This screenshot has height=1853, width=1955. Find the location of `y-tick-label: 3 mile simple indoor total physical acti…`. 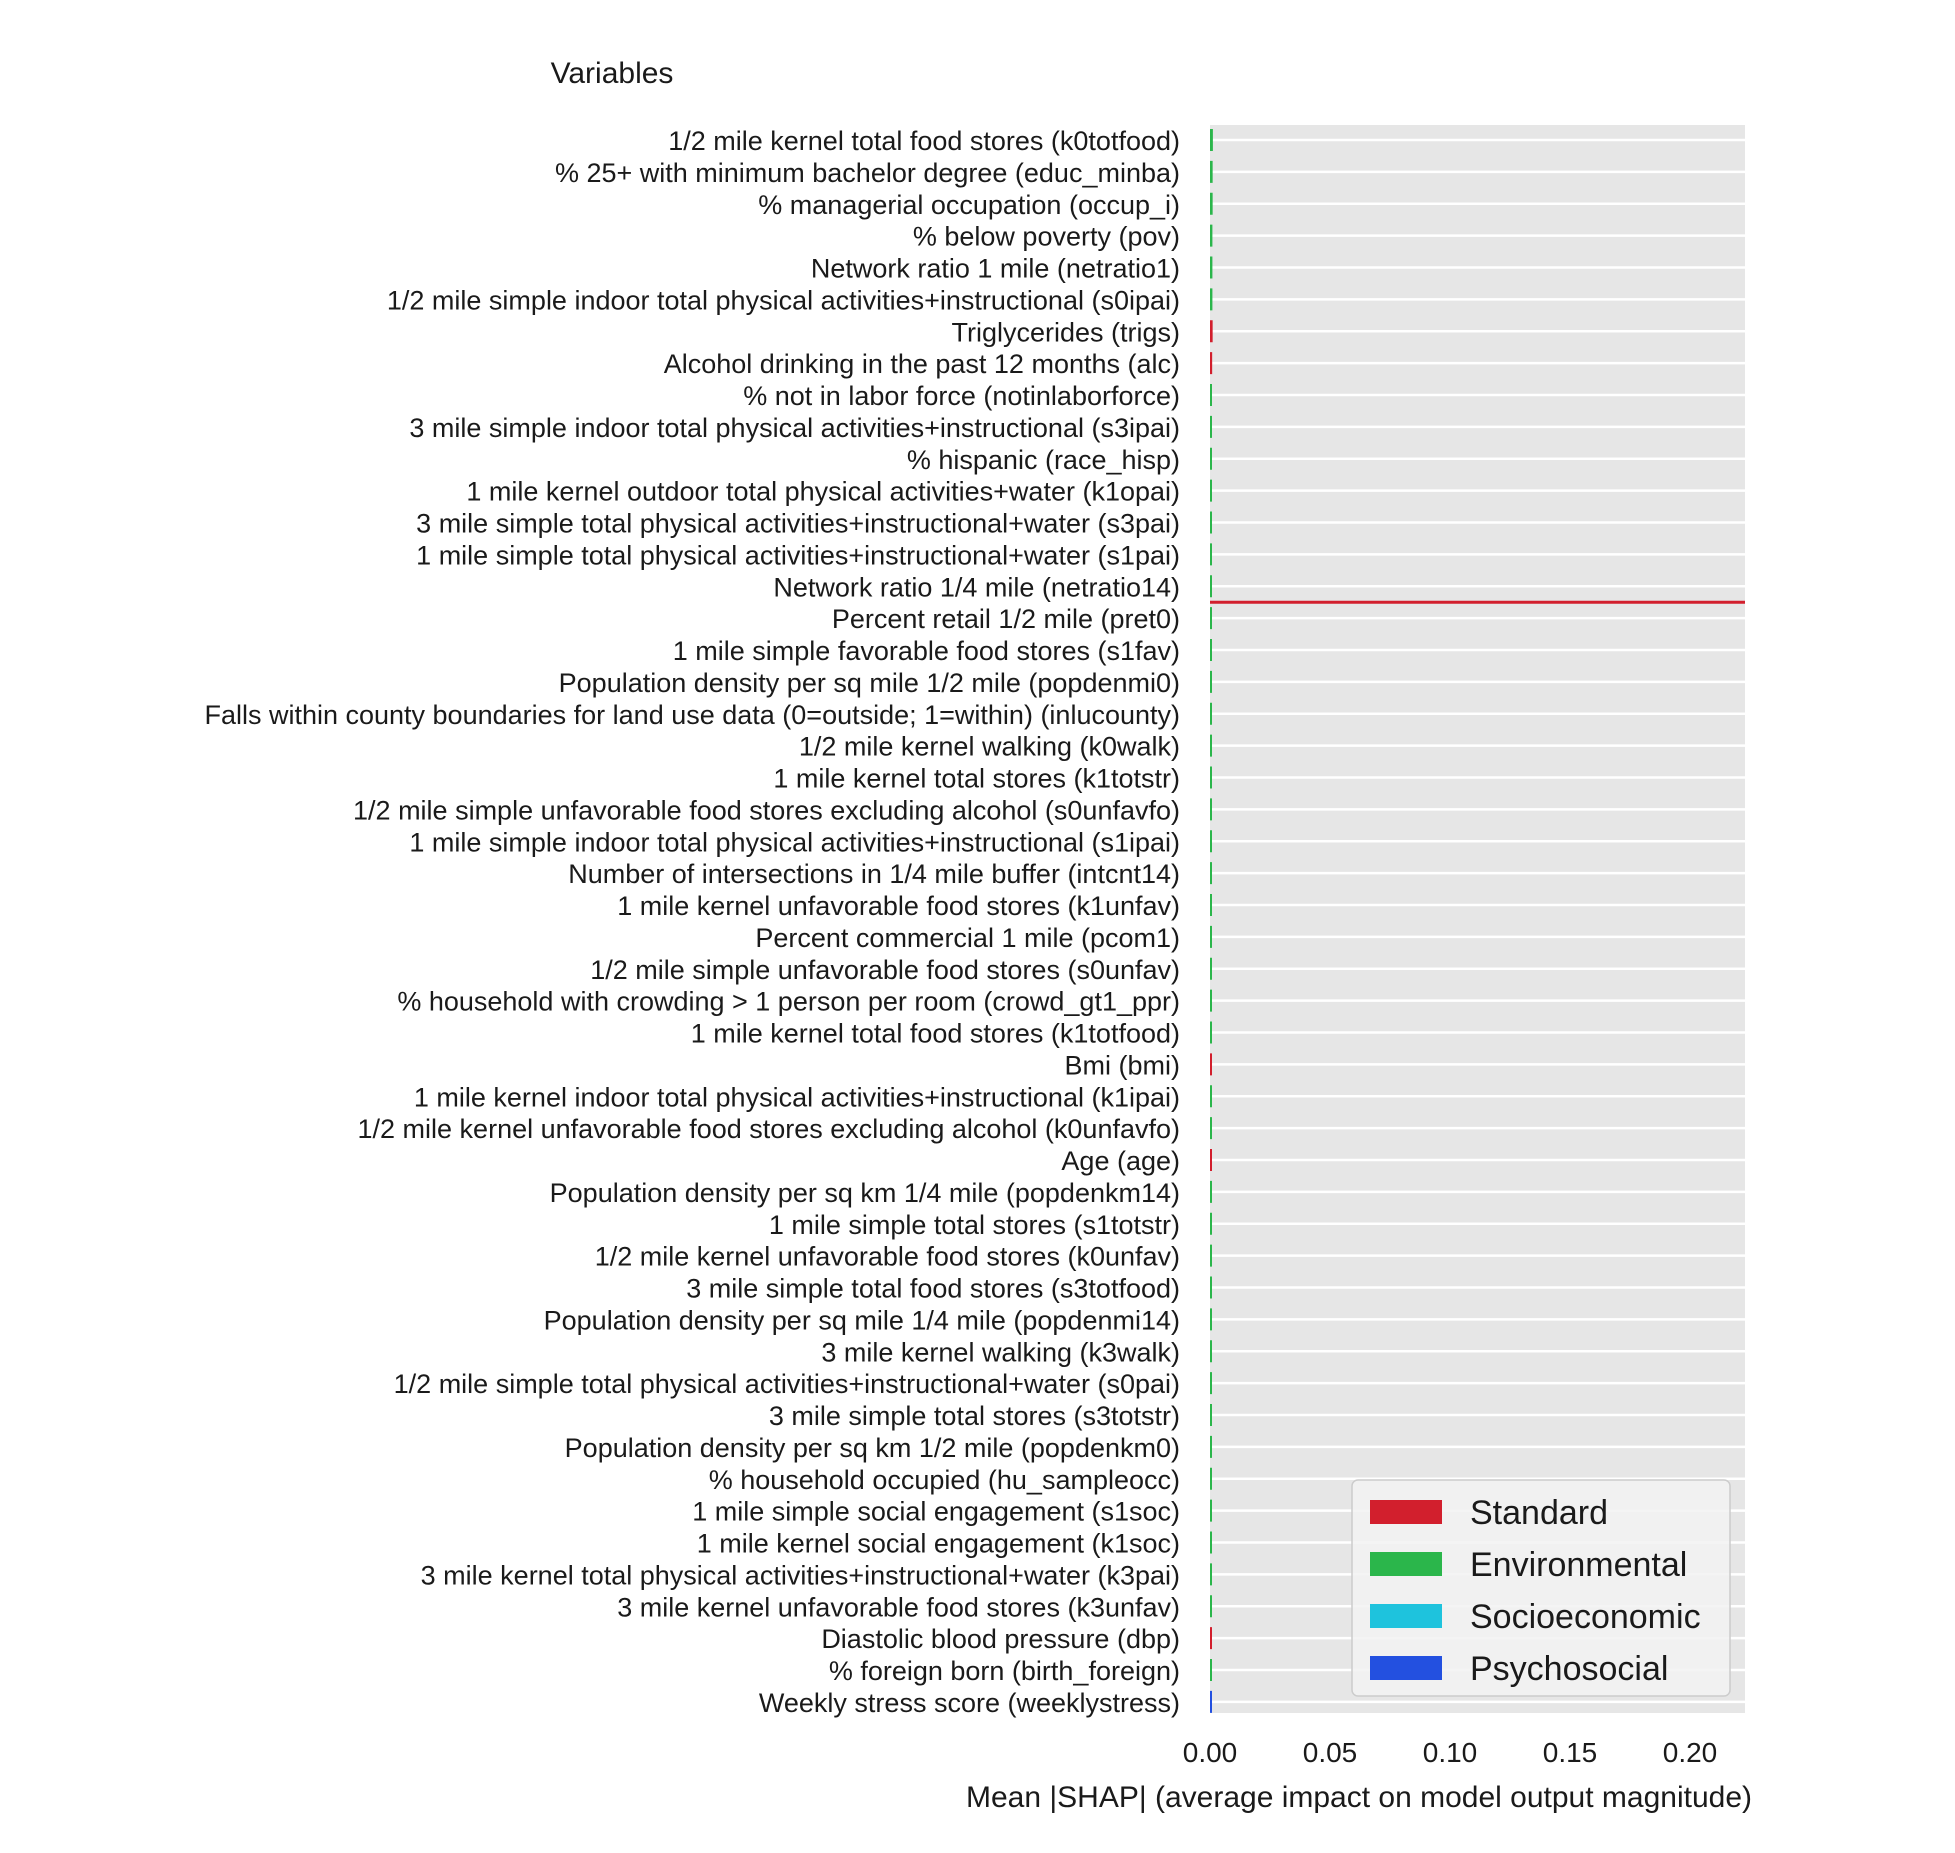

y-tick-label: 3 mile simple indoor total physical acti… is located at coordinates (794, 428).